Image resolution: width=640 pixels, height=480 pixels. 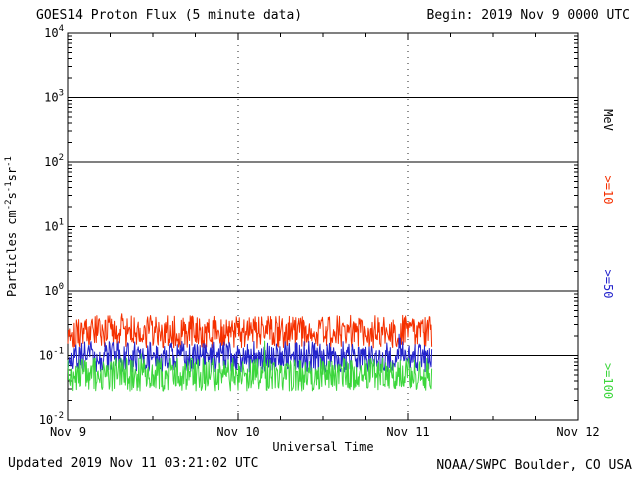 What do you see at coordinates (608, 381) in the screenshot?
I see `series-label-ge100: >=100` at bounding box center [608, 381].